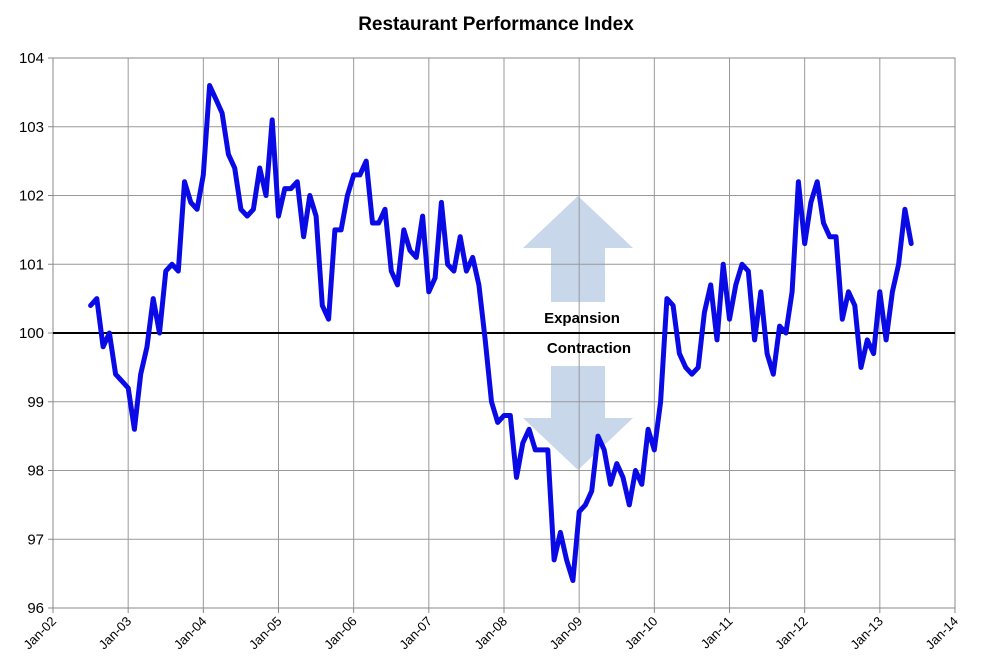 The height and width of the screenshot is (671, 992). Describe the element at coordinates (31, 264) in the screenshot. I see `y-tick-label: 101` at that location.